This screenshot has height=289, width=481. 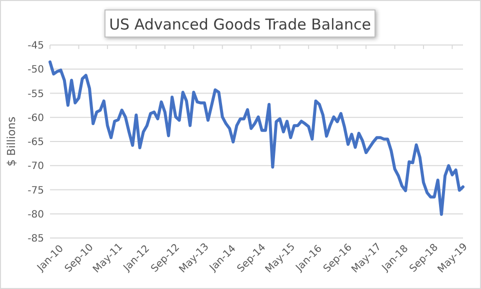 What do you see at coordinates (36, 118) in the screenshot?
I see `y-tick-label: -60` at bounding box center [36, 118].